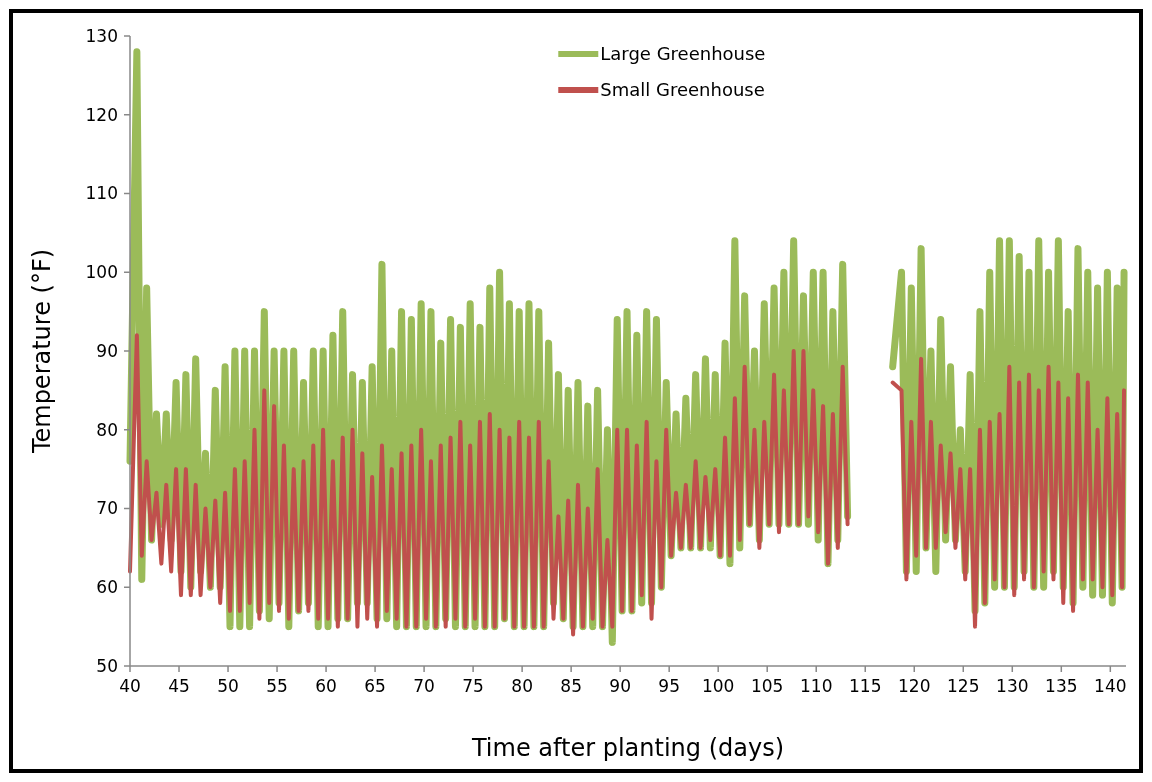 The height and width of the screenshot is (782, 1152). Describe the element at coordinates (277, 686) in the screenshot. I see `x-tick-label: 55` at that location.